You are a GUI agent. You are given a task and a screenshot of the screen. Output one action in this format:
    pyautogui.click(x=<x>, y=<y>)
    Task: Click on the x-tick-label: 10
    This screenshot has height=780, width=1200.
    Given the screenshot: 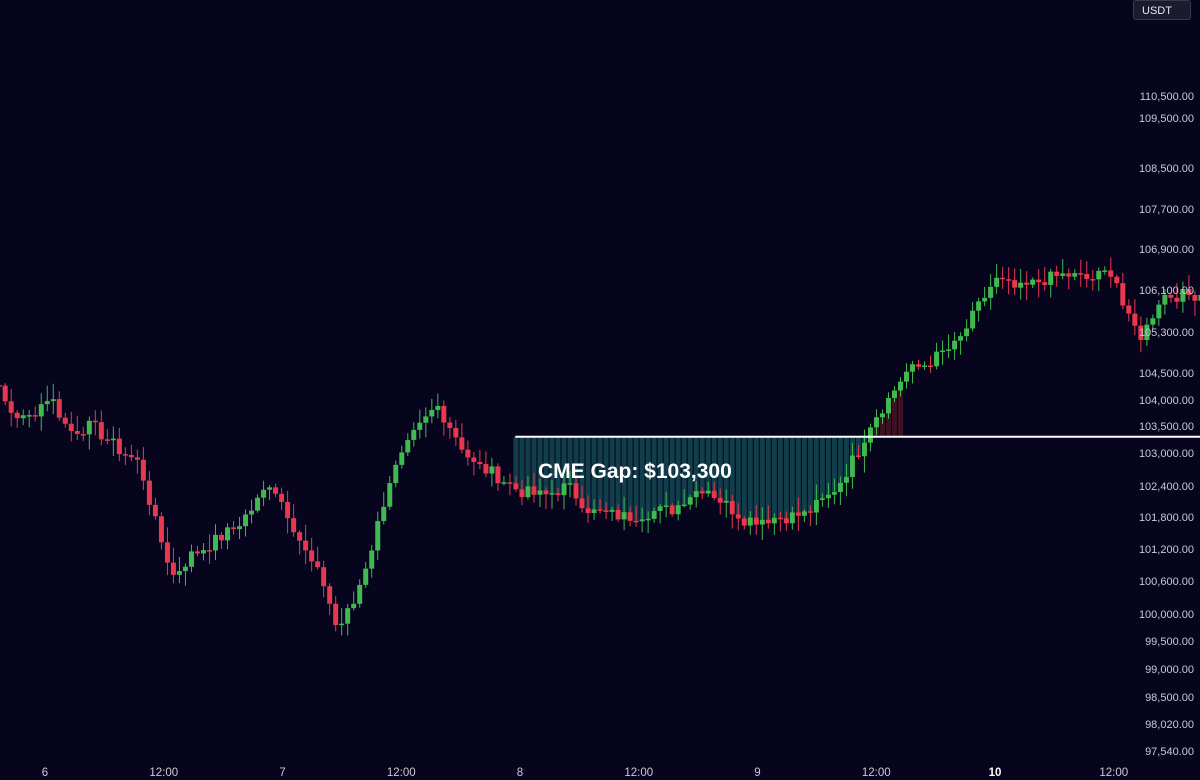 What is the action you would take?
    pyautogui.click(x=995, y=773)
    